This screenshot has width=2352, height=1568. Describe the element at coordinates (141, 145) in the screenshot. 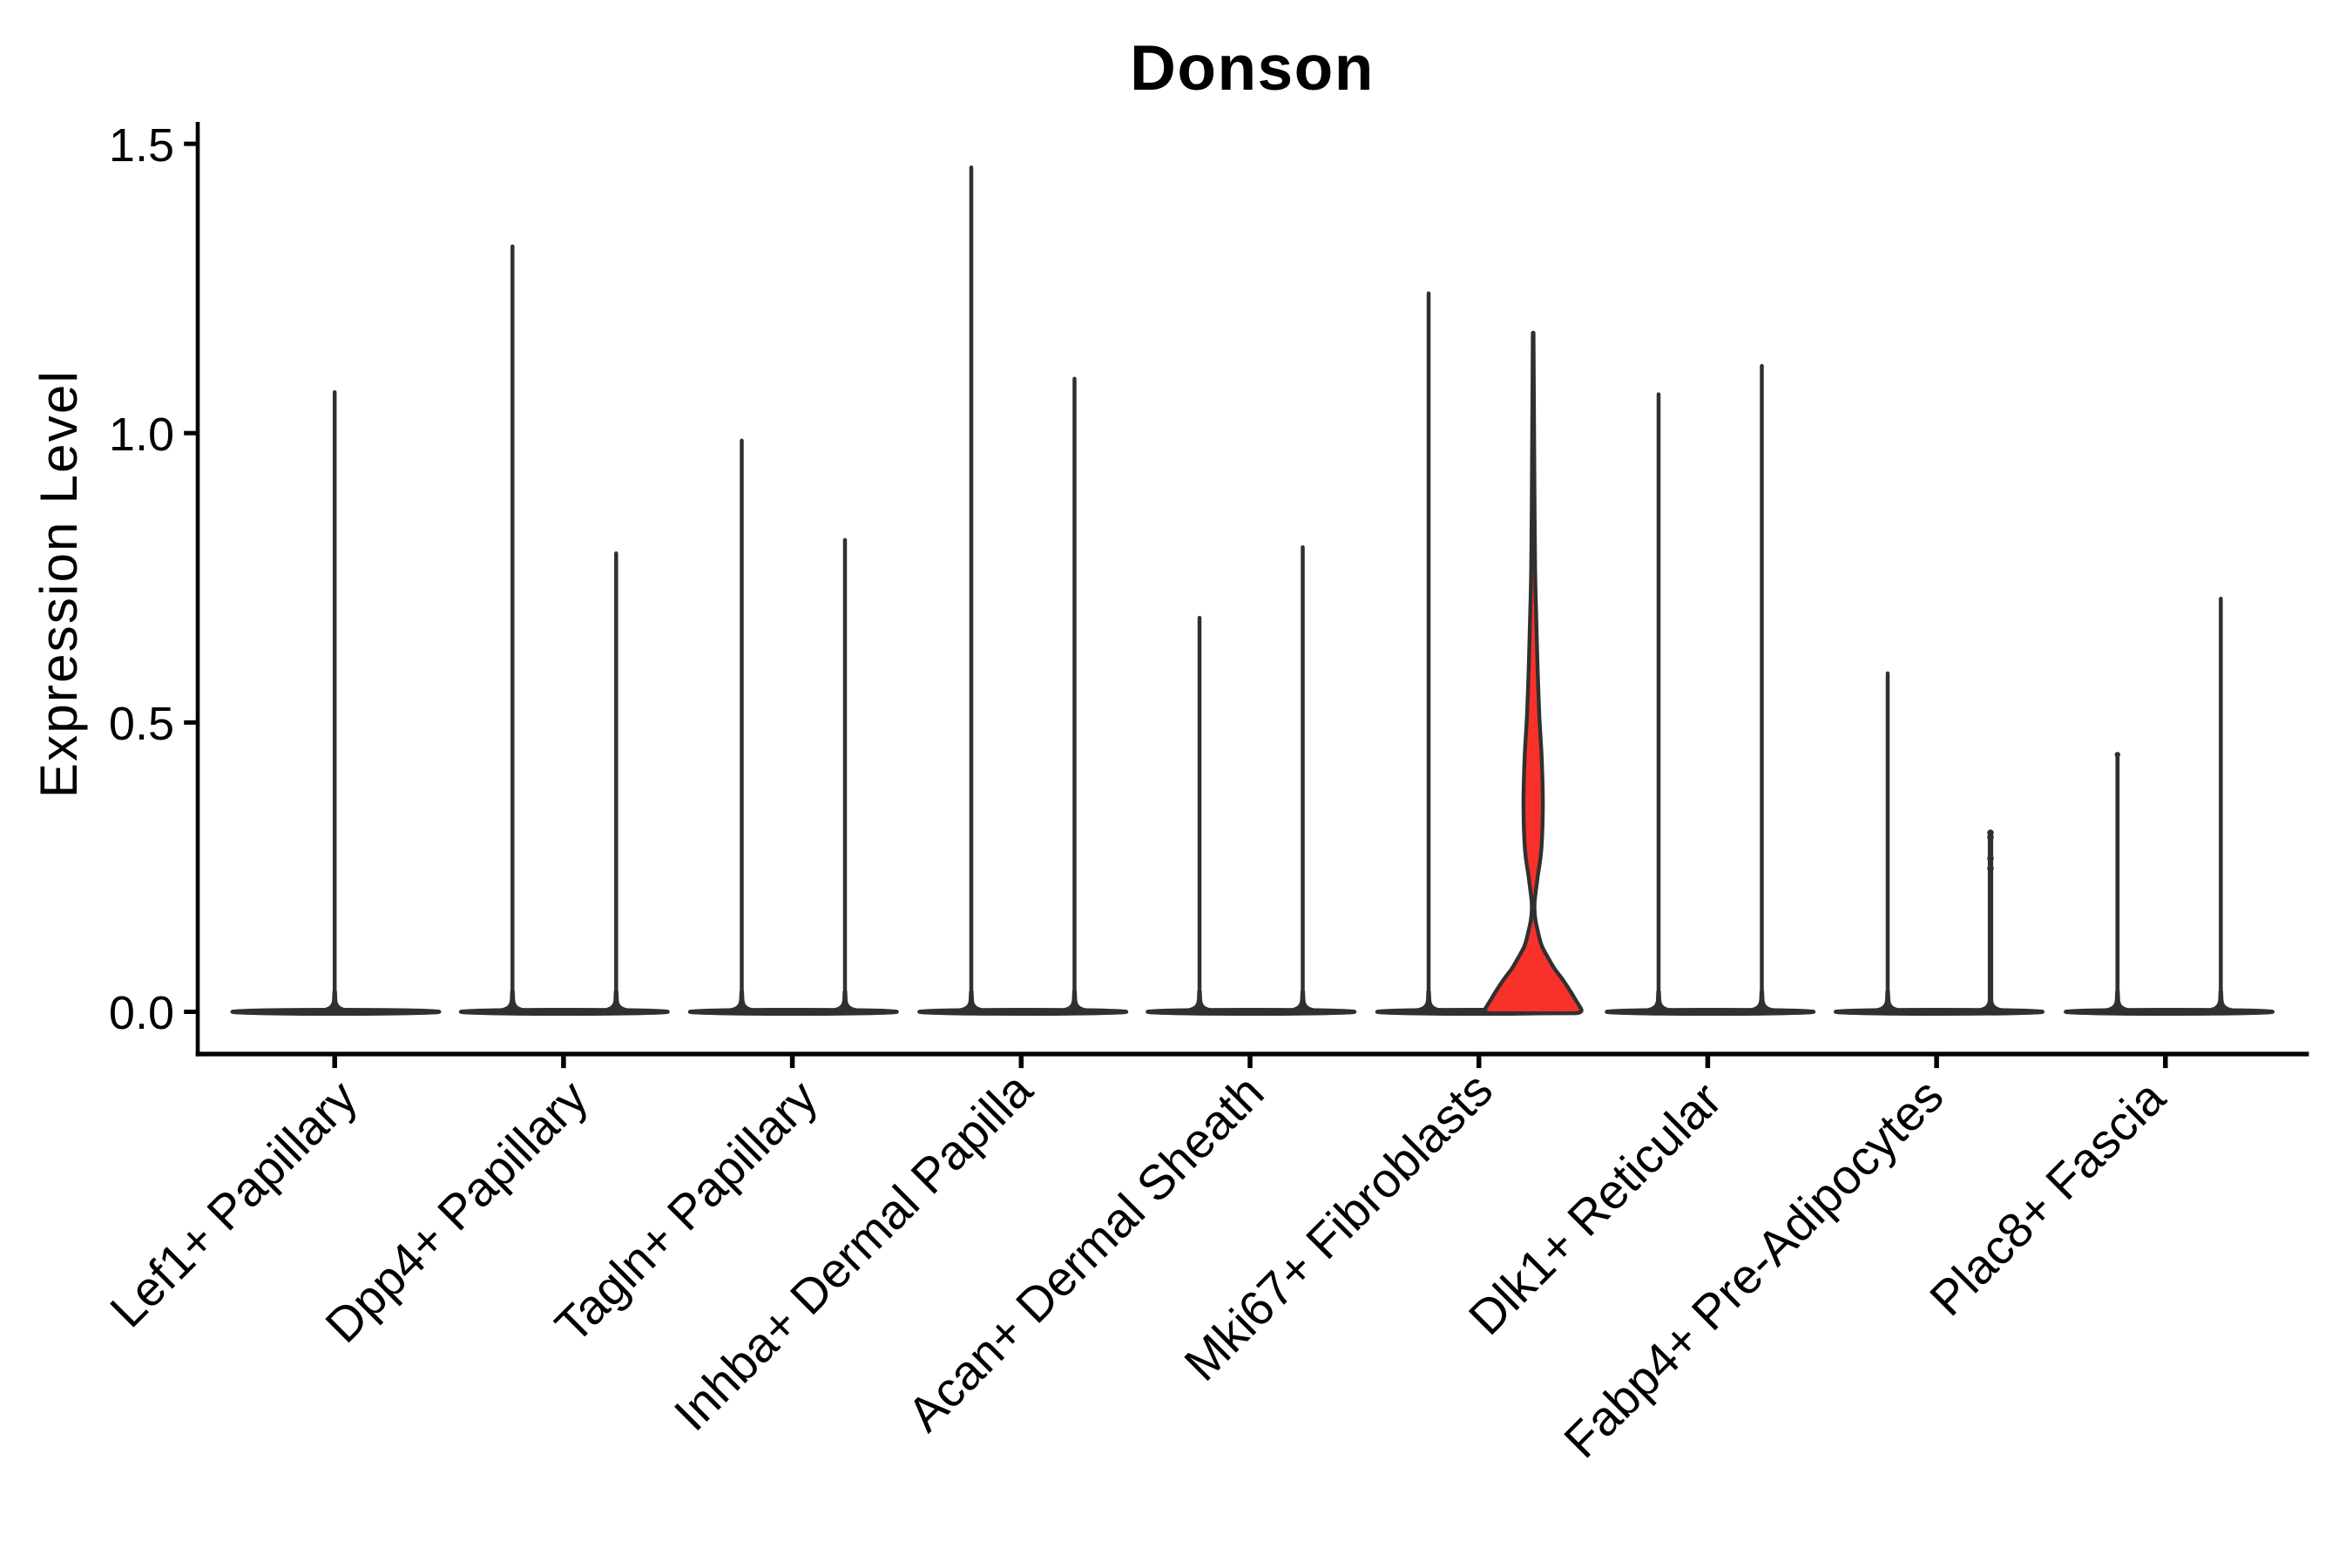

I see `svg-text: 1.5` at that location.